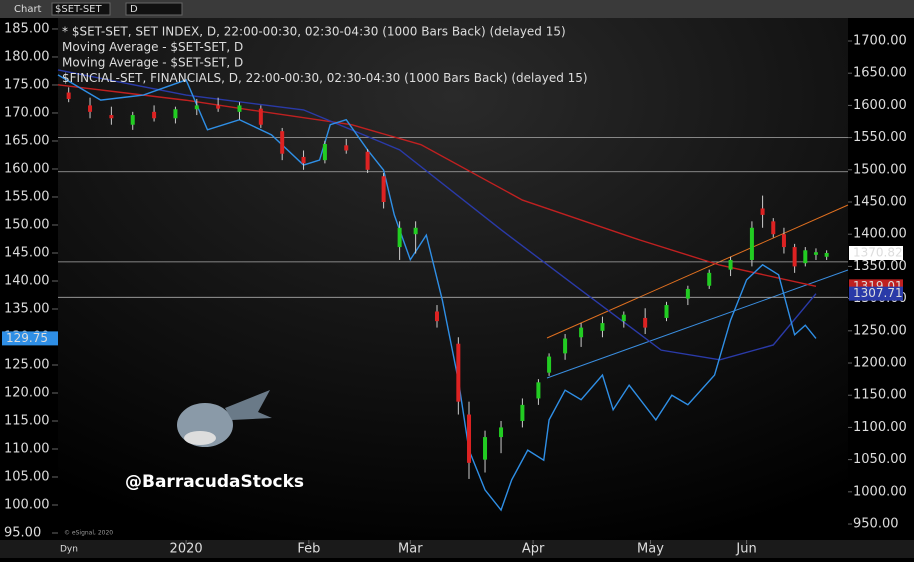  What do you see at coordinates (880, 234) in the screenshot?
I see `y2-tick-label: 1400.00` at bounding box center [880, 234].